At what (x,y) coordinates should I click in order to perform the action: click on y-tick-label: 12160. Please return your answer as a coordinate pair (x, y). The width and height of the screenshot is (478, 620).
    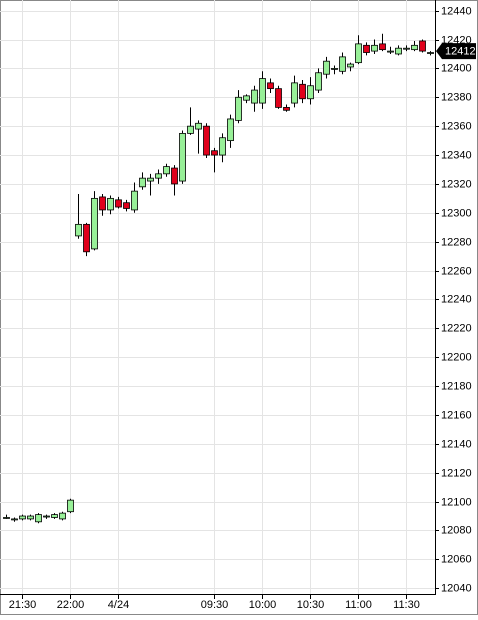
    Looking at the image, I should click on (456, 415).